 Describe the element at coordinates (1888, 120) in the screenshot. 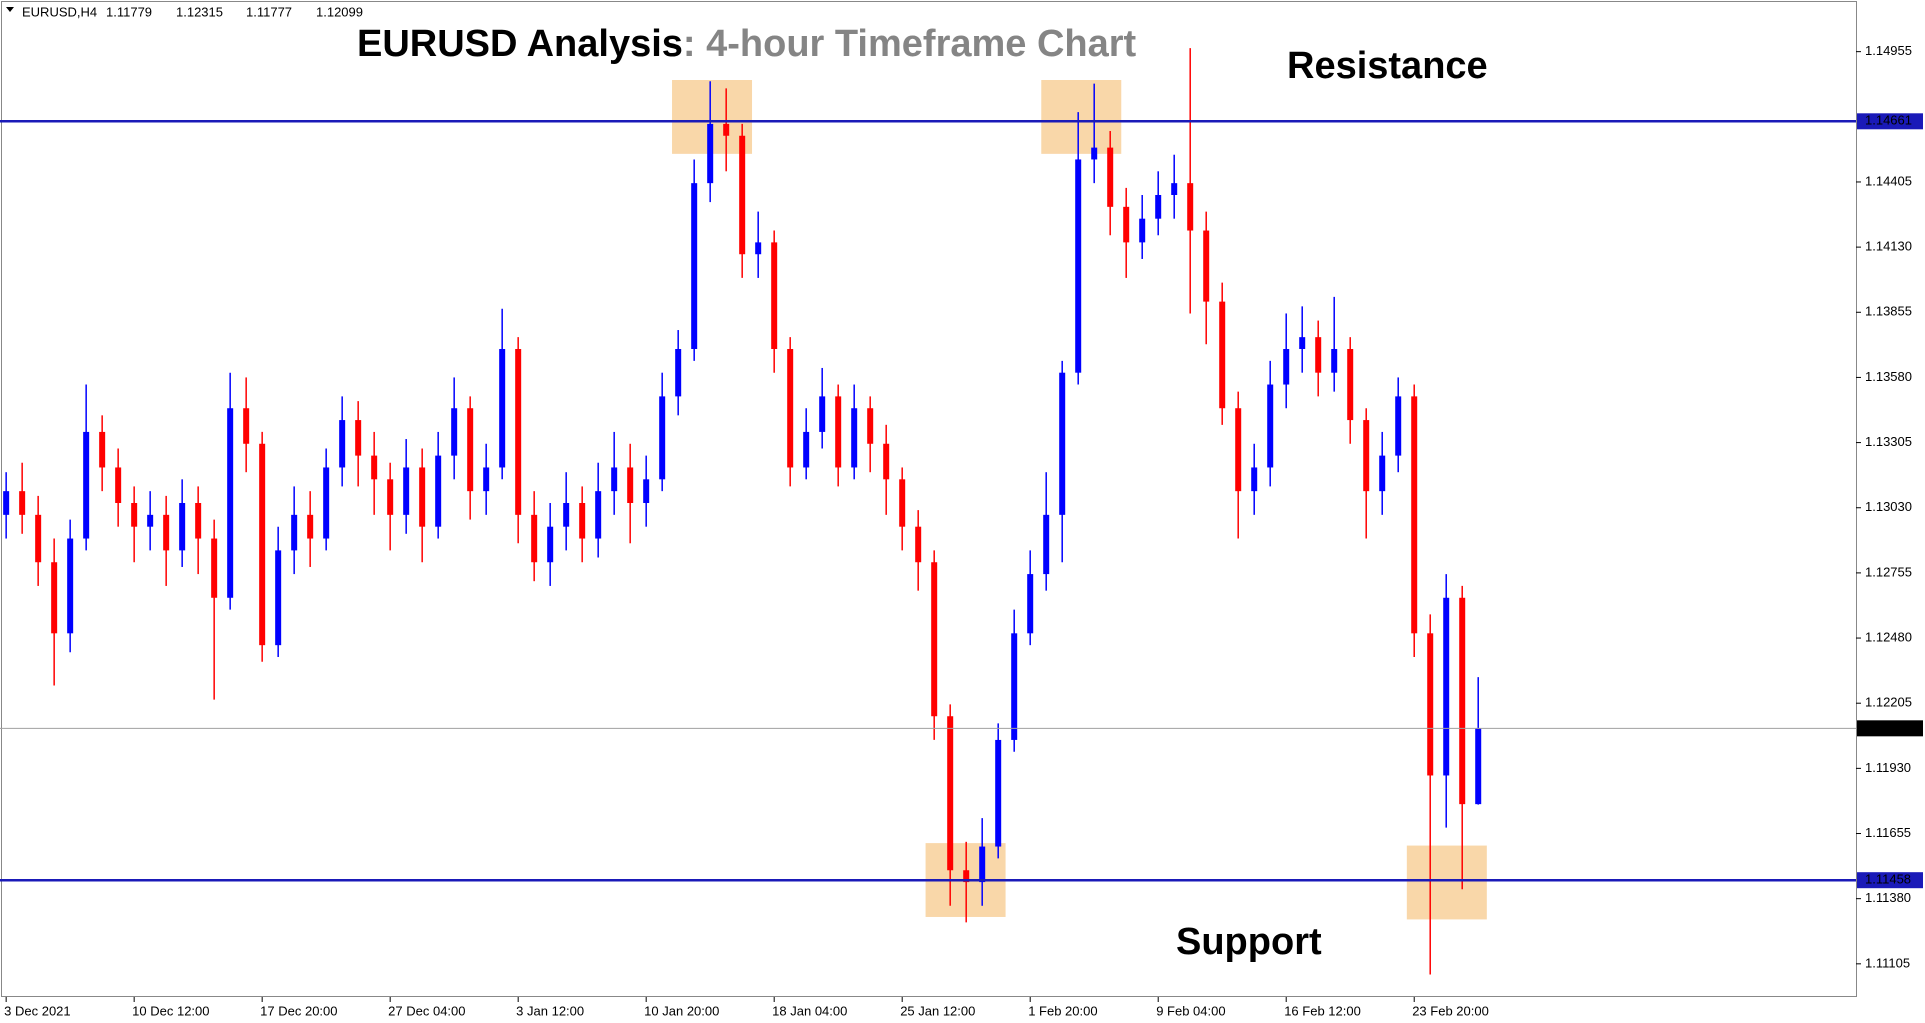

I see `resistance-line-label: 1.14661` at that location.